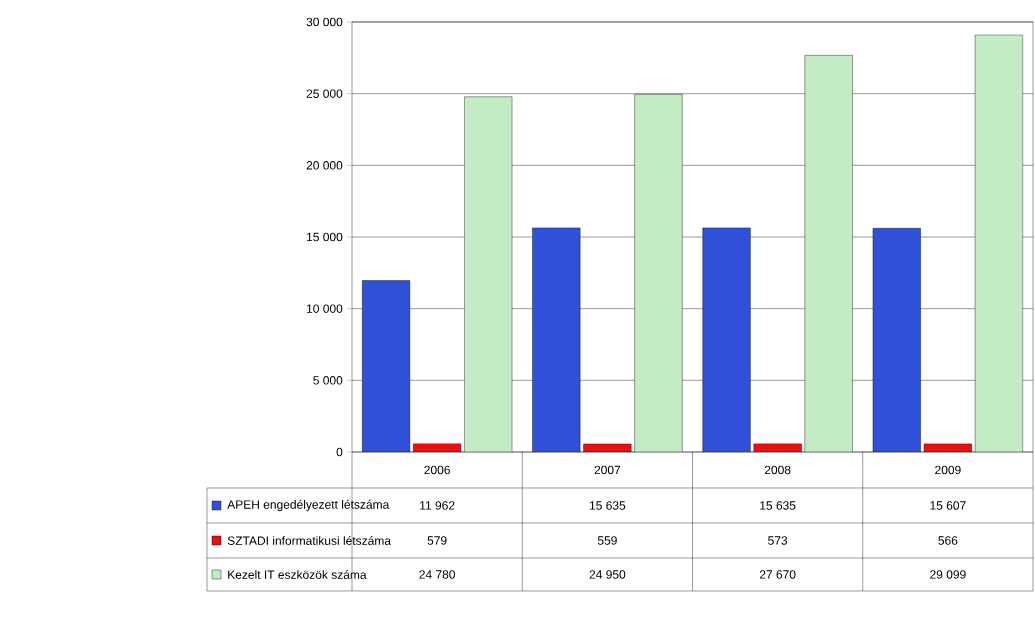  Describe the element at coordinates (607, 574) in the screenshot. I see `data-label: 24 950` at that location.